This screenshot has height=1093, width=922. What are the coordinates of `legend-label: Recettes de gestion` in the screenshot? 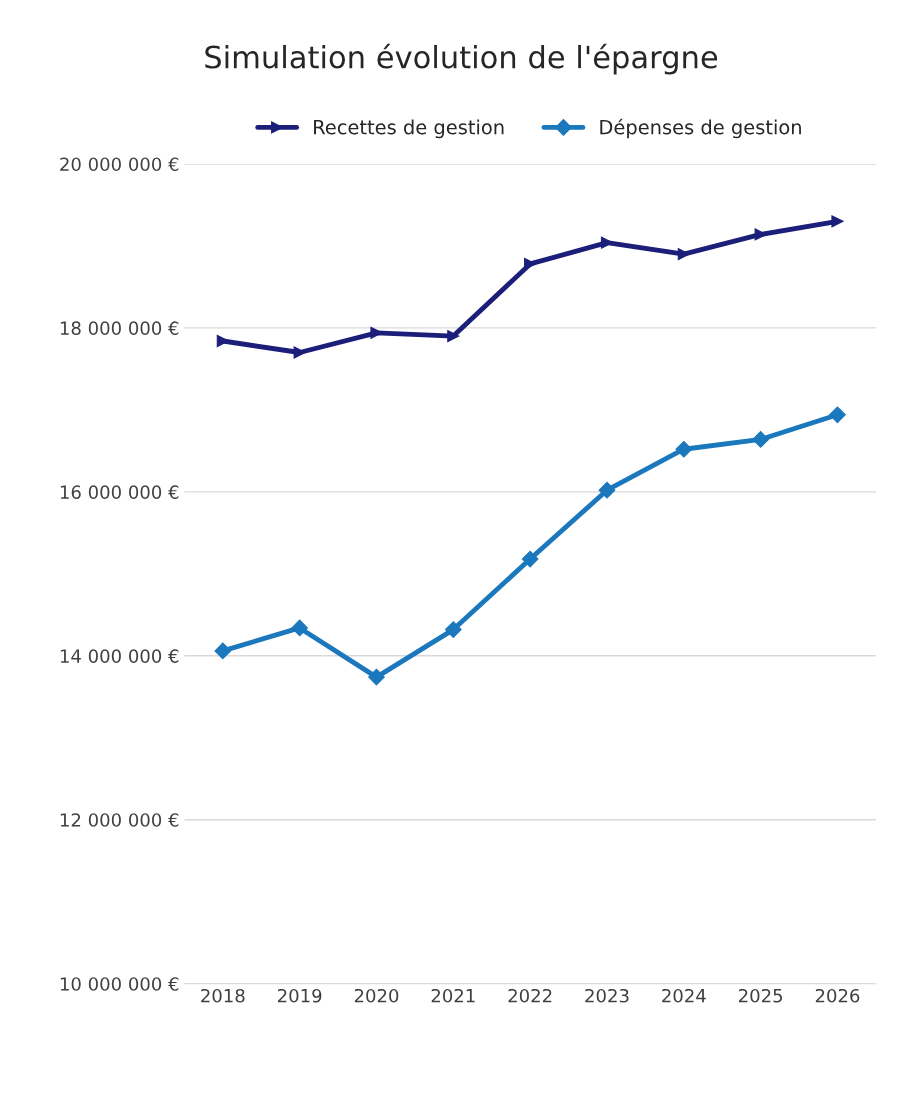 It's located at (409, 129).